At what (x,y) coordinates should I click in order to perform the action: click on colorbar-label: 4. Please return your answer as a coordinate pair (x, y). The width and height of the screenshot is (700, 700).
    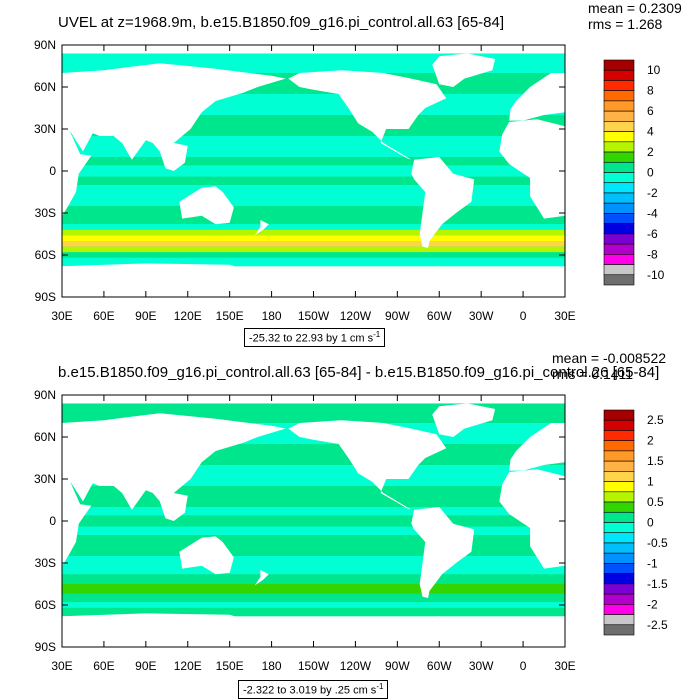
    Looking at the image, I should click on (650, 132).